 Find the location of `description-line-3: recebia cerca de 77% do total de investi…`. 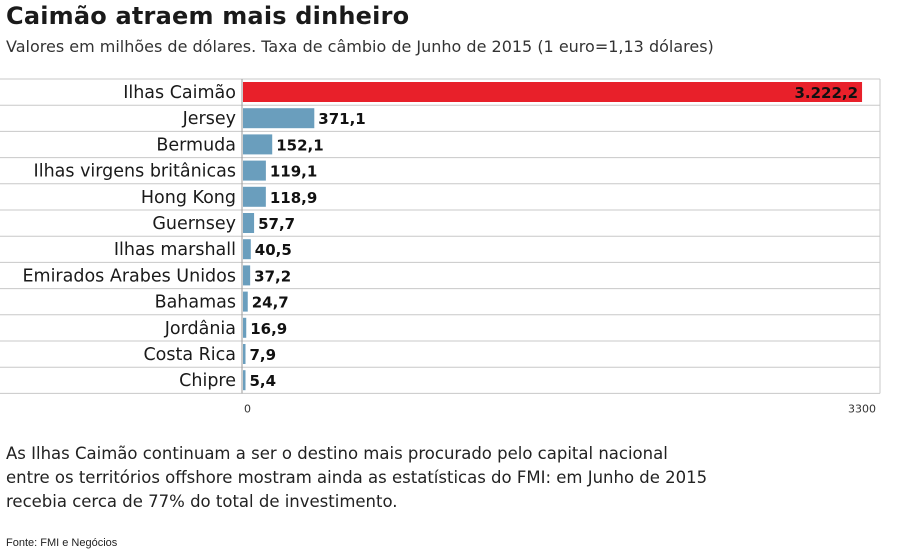

description-line-3: recebia cerca de 77% do total de investi… is located at coordinates (202, 501).